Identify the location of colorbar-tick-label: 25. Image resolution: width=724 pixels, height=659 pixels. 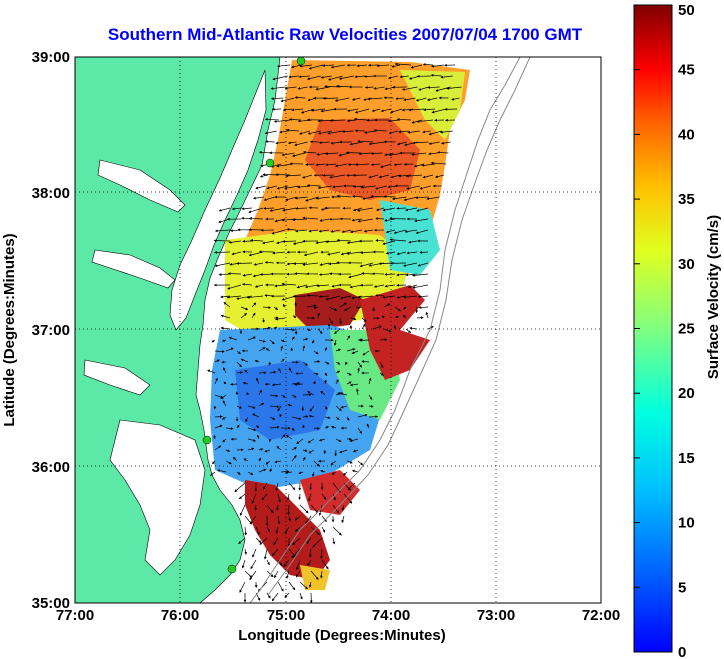
(686, 329).